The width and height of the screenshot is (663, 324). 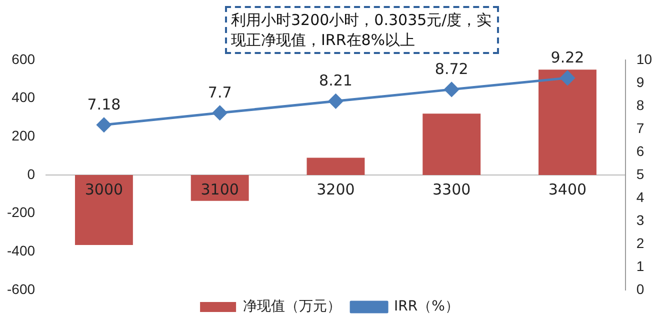 What do you see at coordinates (31, 174) in the screenshot?
I see `y-tick-label: 0` at bounding box center [31, 174].